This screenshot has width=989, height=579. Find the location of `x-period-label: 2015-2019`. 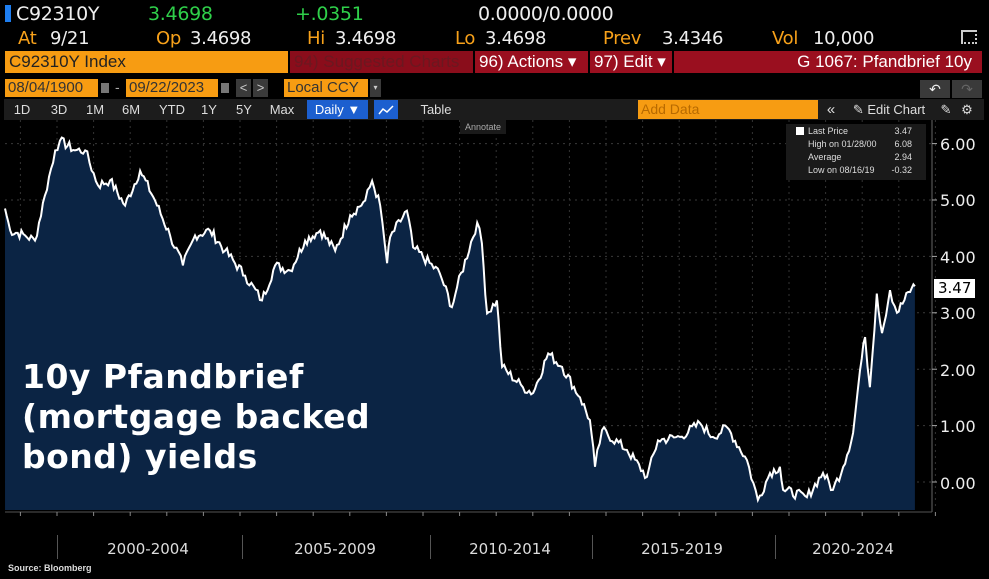

x-period-label: 2015-2019 is located at coordinates (682, 549).